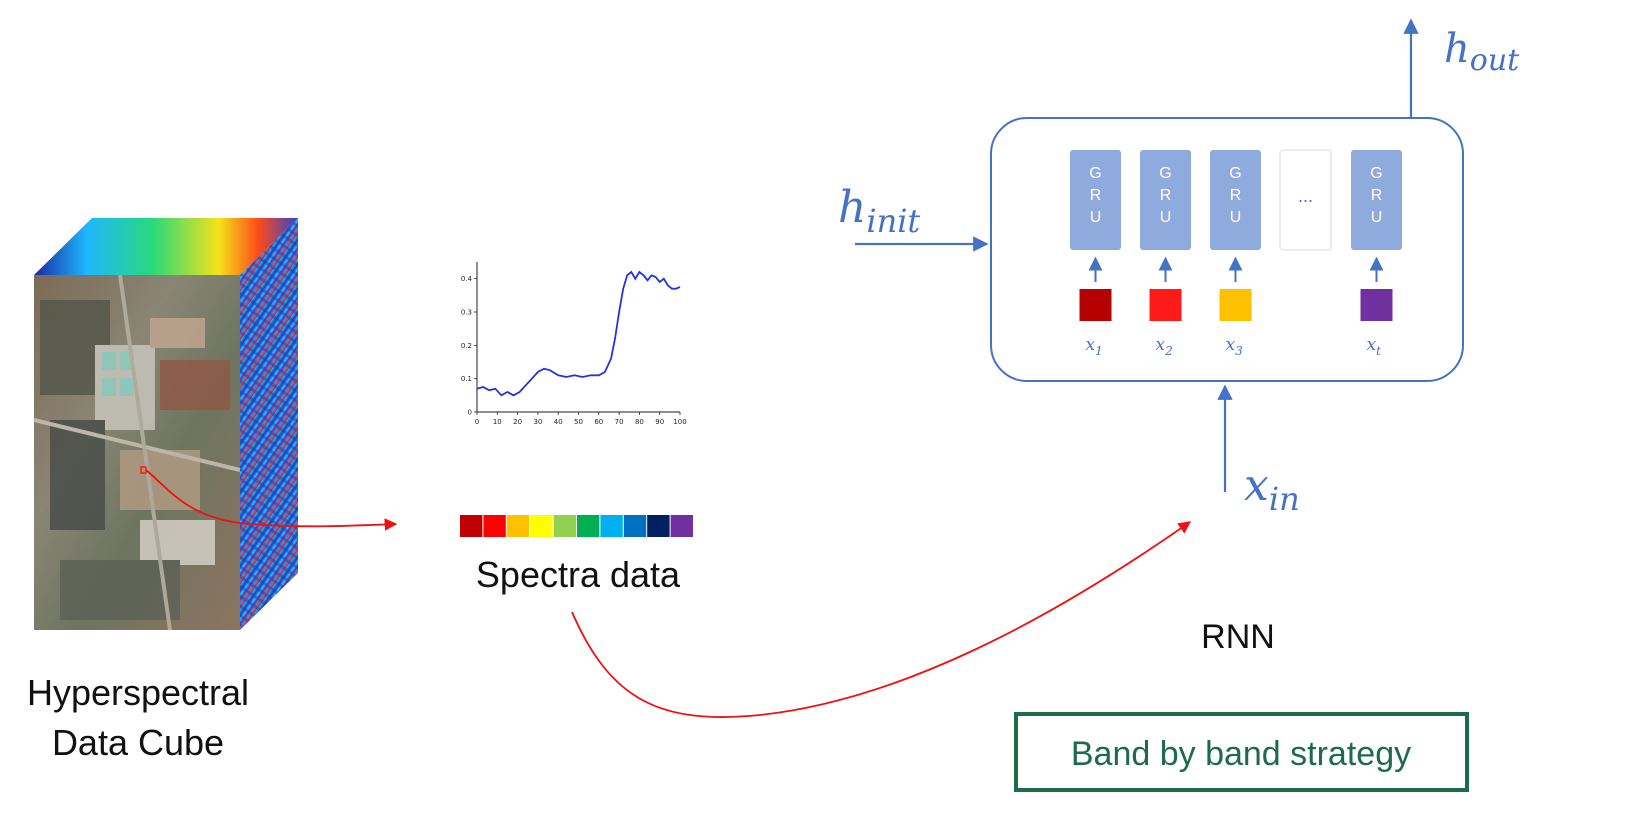 This screenshot has height=835, width=1652. I want to click on h-init-sub: init, so click(893, 221).